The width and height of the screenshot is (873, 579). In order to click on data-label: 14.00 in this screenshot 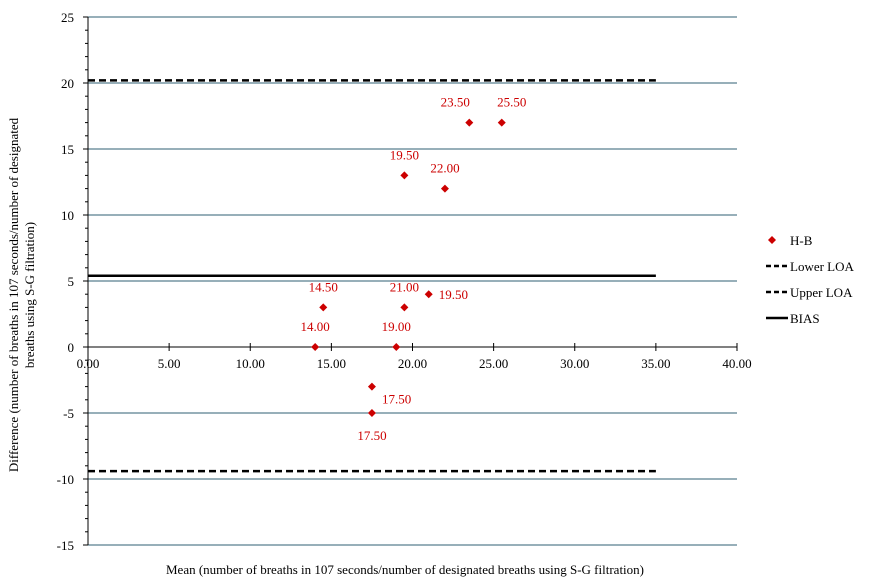, I will do `click(315, 326)`.